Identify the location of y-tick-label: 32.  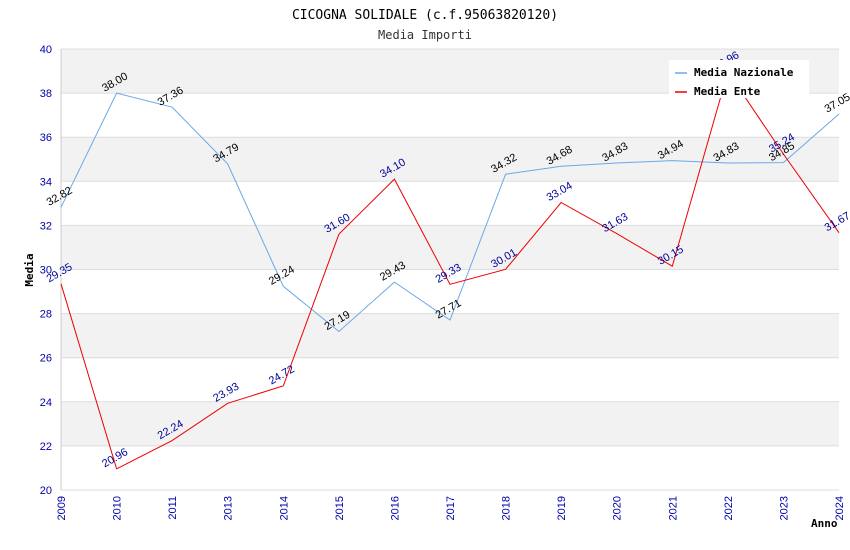
(46, 226).